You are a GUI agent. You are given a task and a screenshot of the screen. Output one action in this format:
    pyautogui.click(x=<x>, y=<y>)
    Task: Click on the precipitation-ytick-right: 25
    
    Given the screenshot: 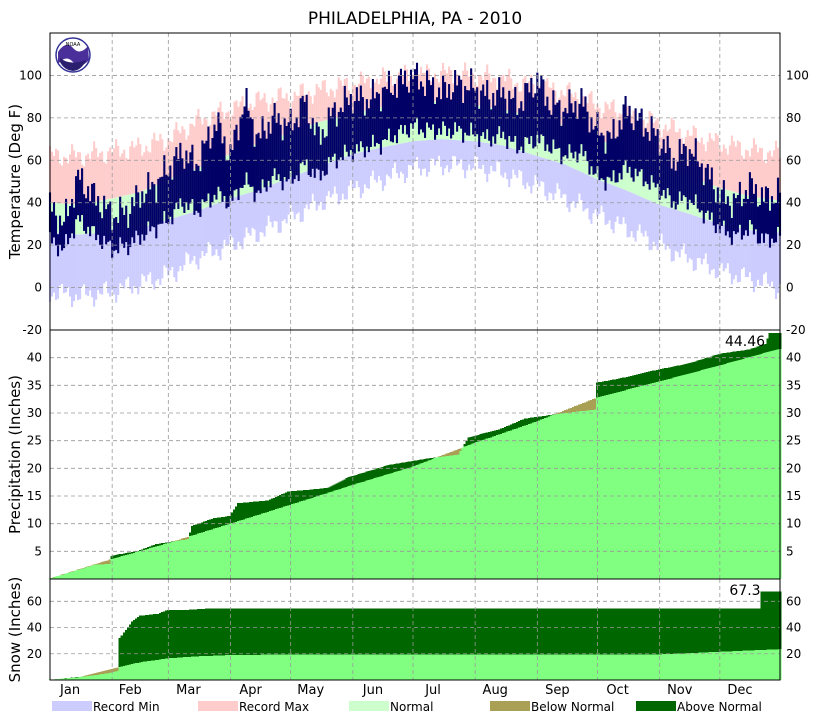 What is the action you would take?
    pyautogui.click(x=793, y=441)
    